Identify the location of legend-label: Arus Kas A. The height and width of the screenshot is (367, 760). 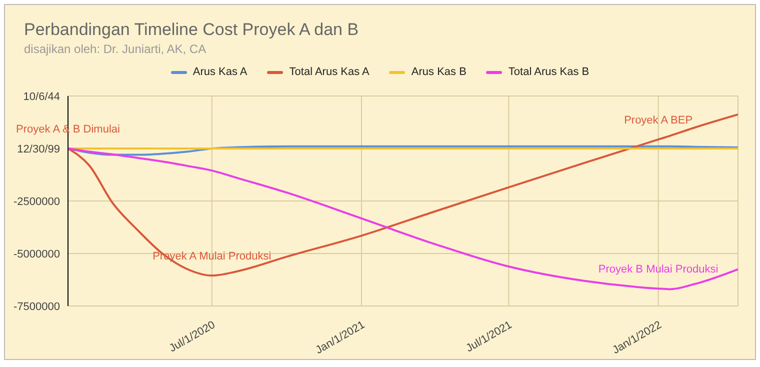
(220, 72).